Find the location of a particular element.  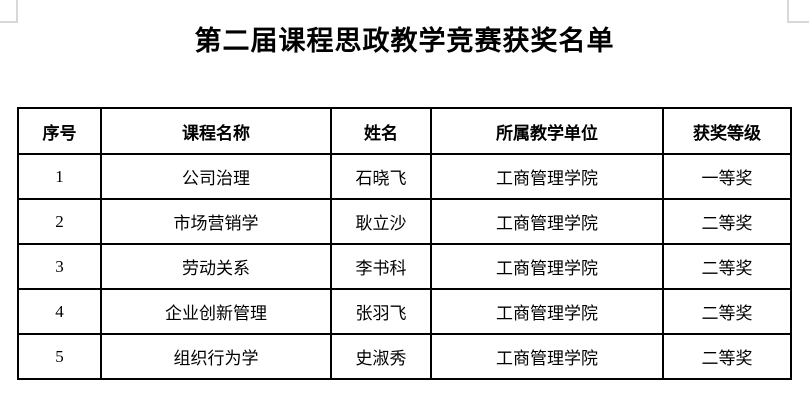

cell-4-4: 二等奖 is located at coordinates (727, 311).